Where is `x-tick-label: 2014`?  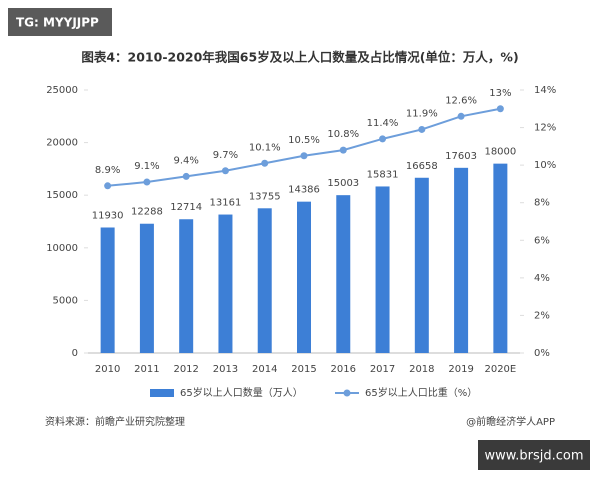
x-tick-label: 2014 is located at coordinates (264, 369).